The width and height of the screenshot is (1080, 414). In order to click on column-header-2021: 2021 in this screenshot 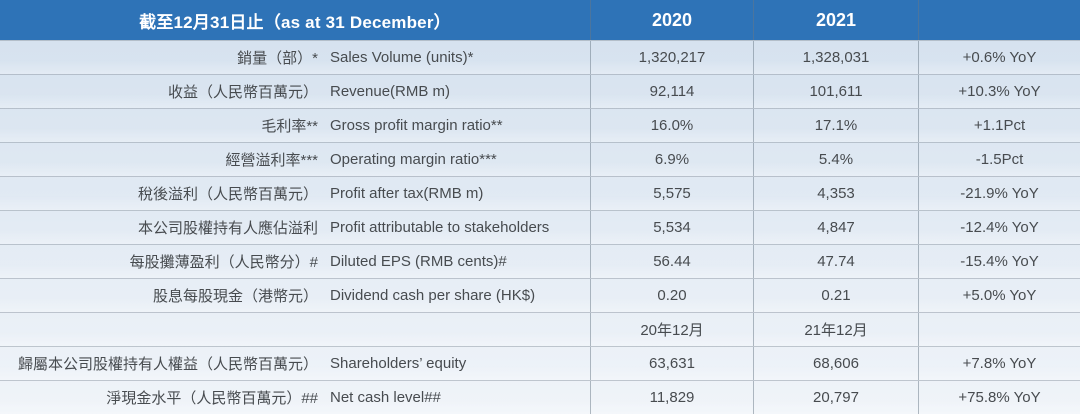, I will do `click(835, 20)`.